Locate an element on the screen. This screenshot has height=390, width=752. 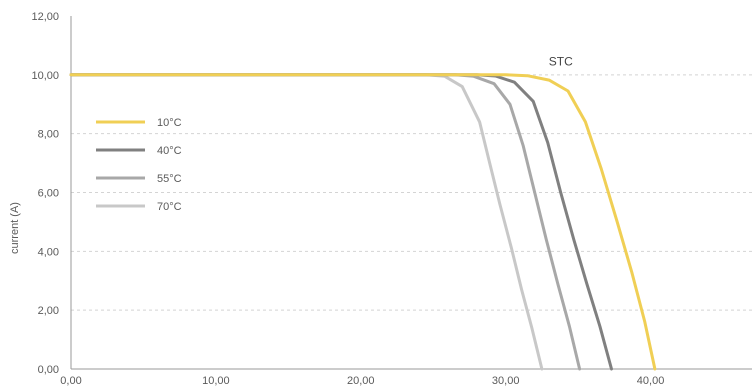
x-tick-label: 30,00 is located at coordinates (506, 381).